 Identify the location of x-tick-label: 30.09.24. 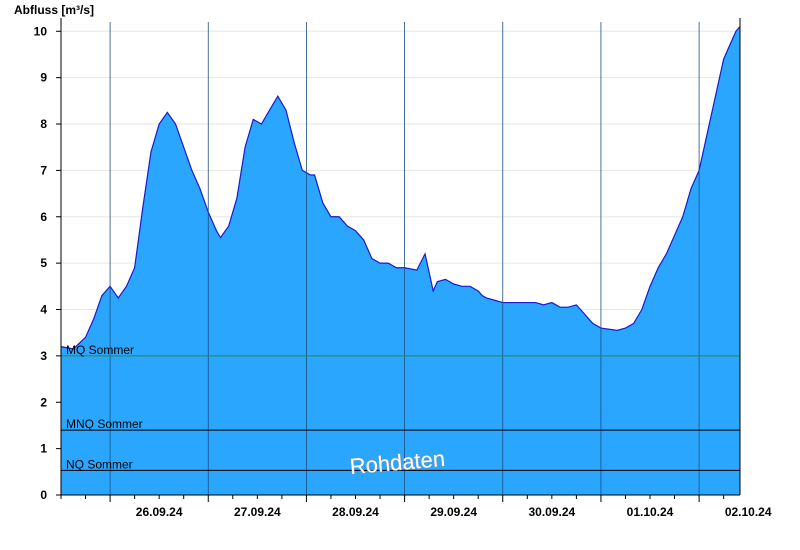
(551, 512).